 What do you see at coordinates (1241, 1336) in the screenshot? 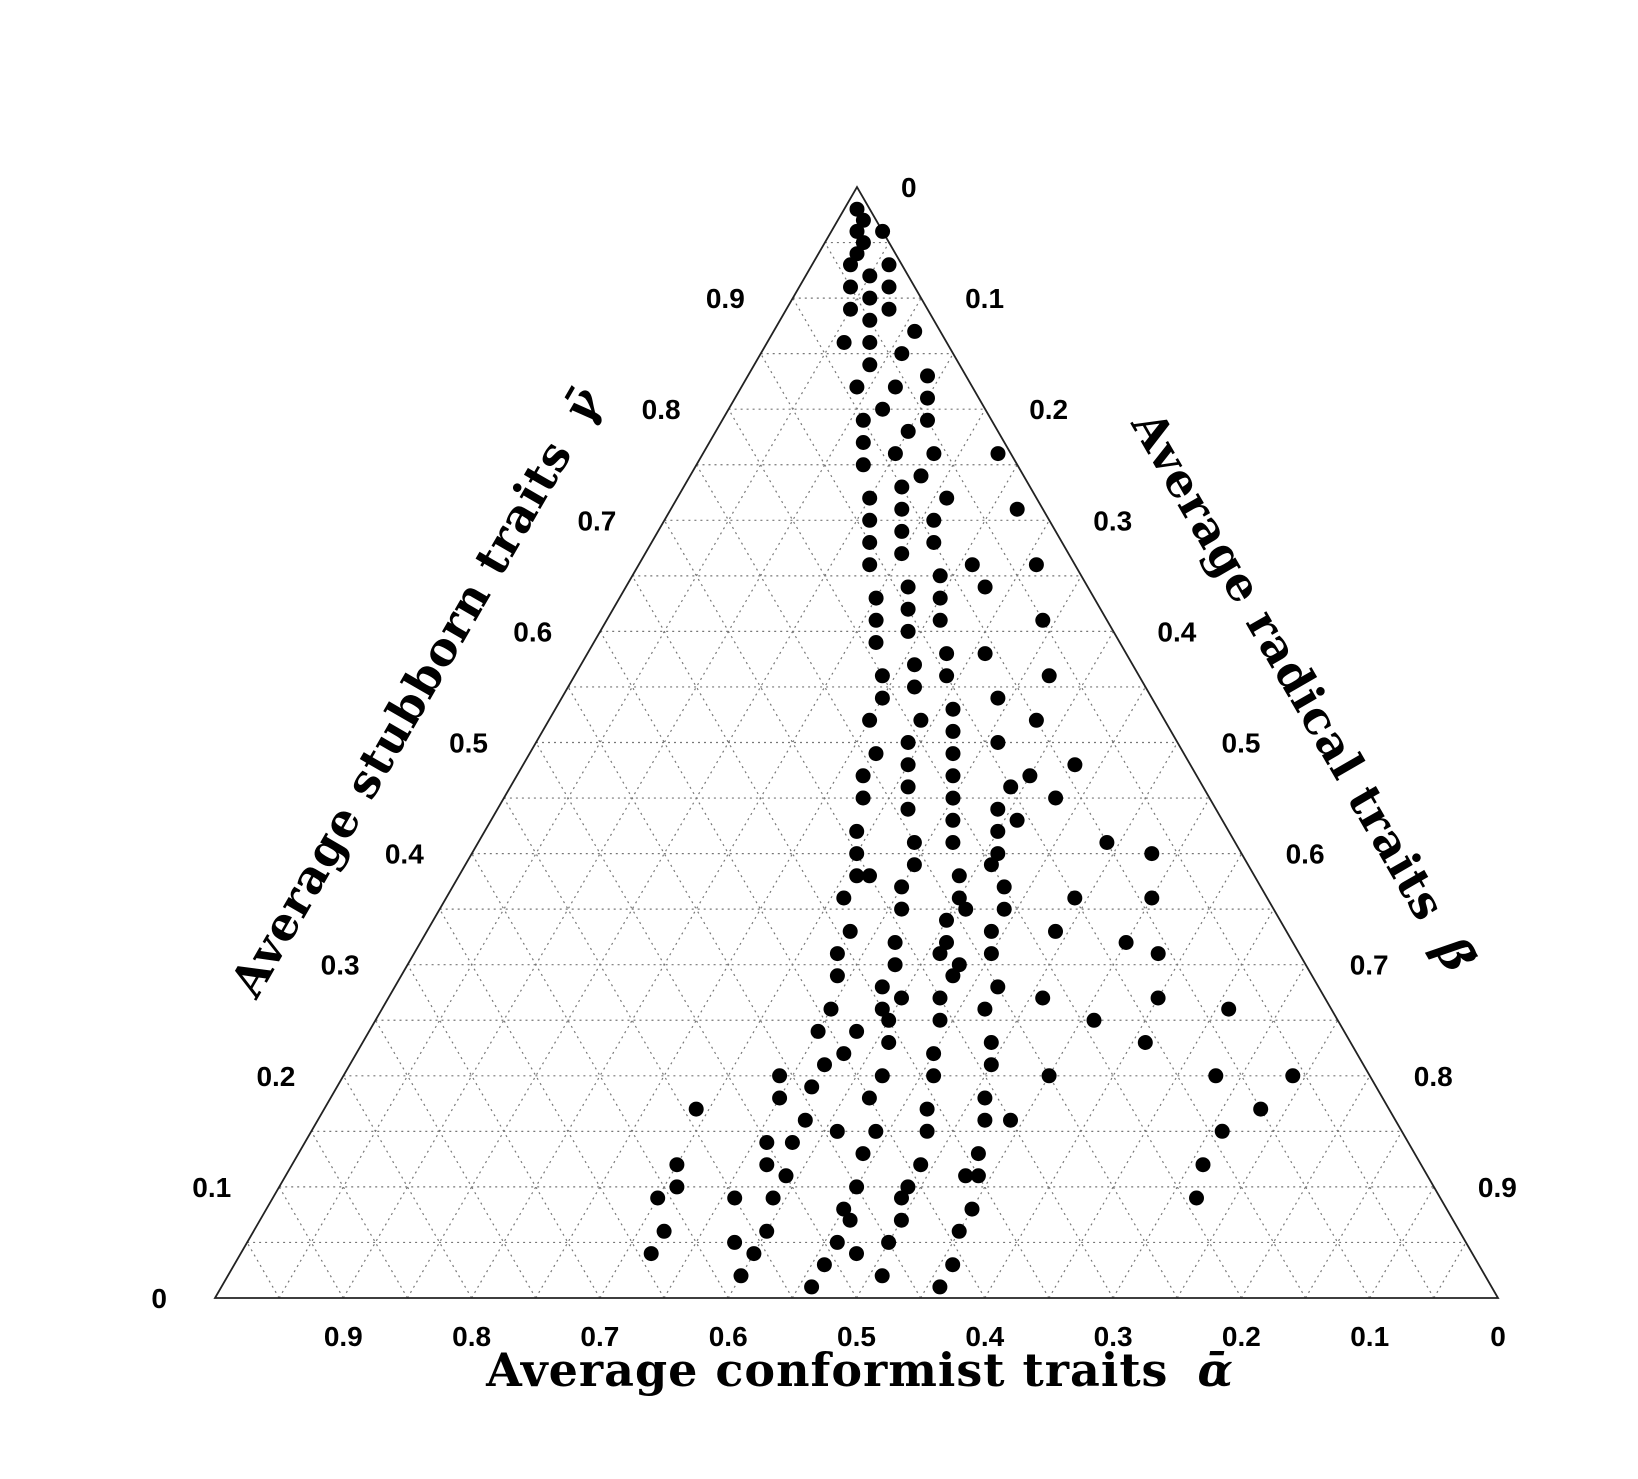
I see `bottom-tick-label: 0.2` at bounding box center [1241, 1336].